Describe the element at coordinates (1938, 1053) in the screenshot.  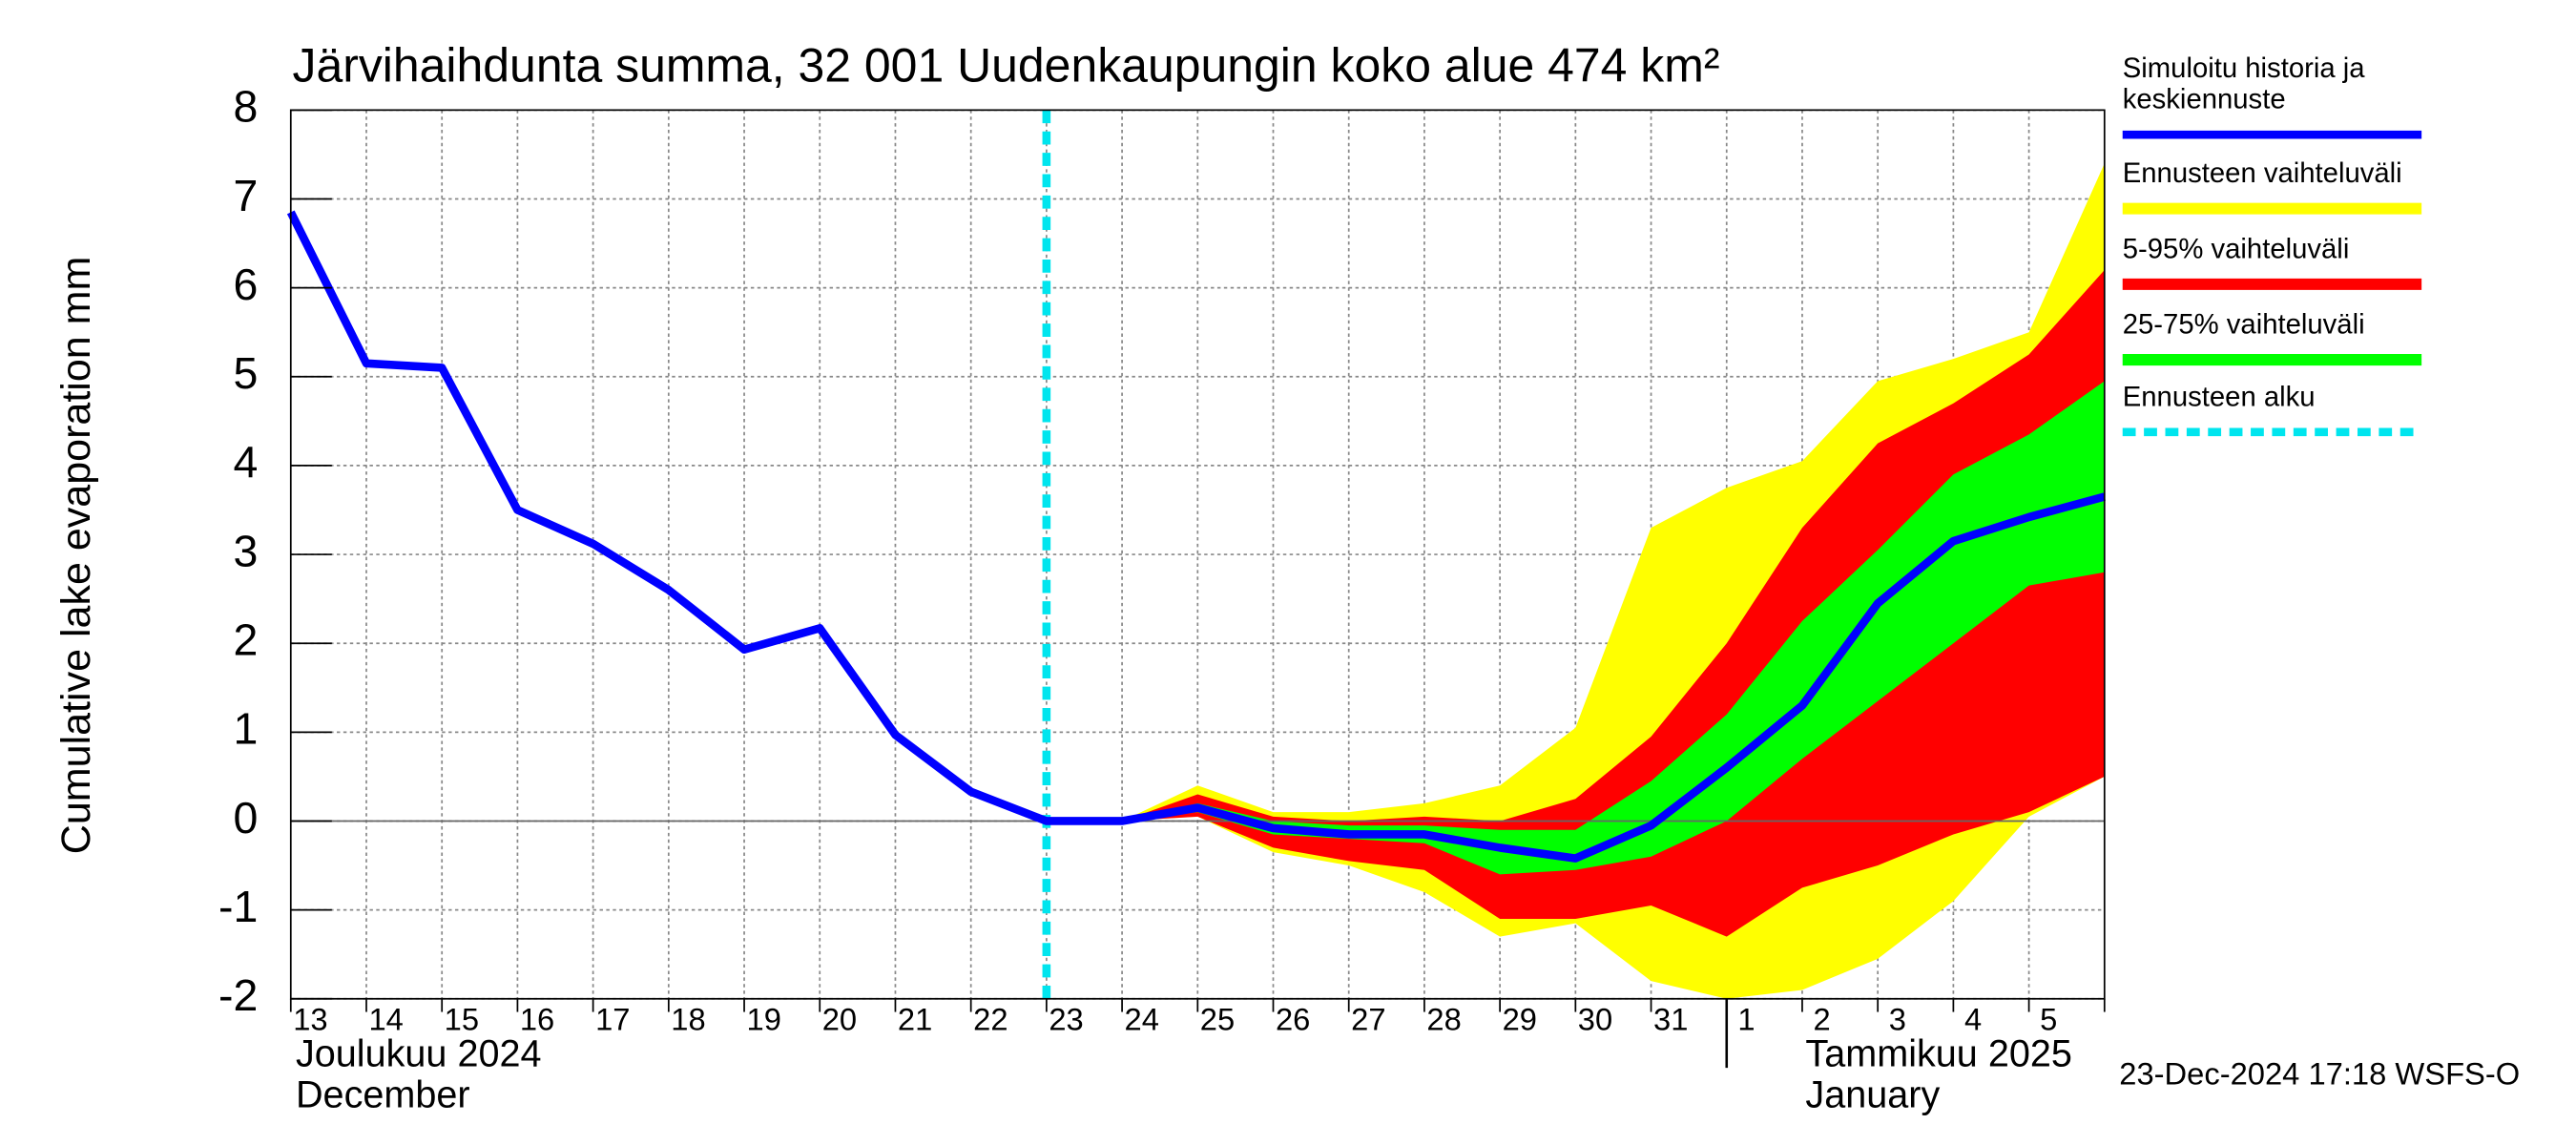
I see `month-label: Tammikuu 2025` at that location.